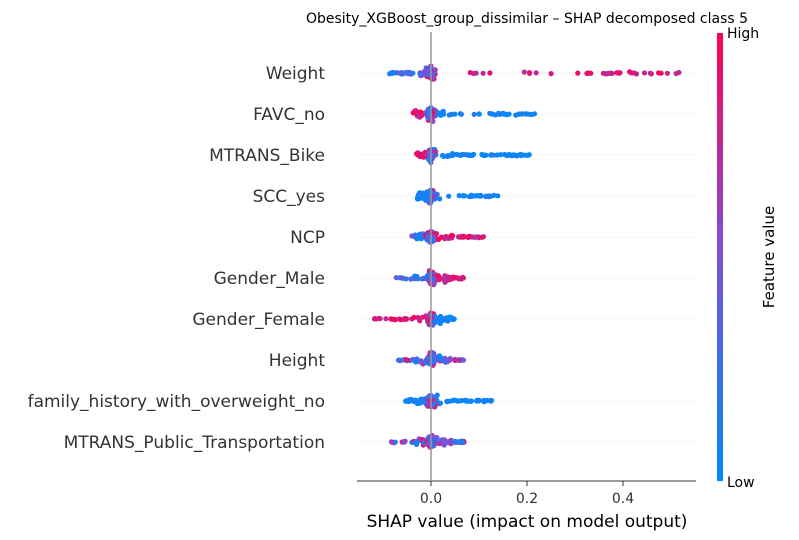  I want to click on colorbar-title: Feature value, so click(769, 257).